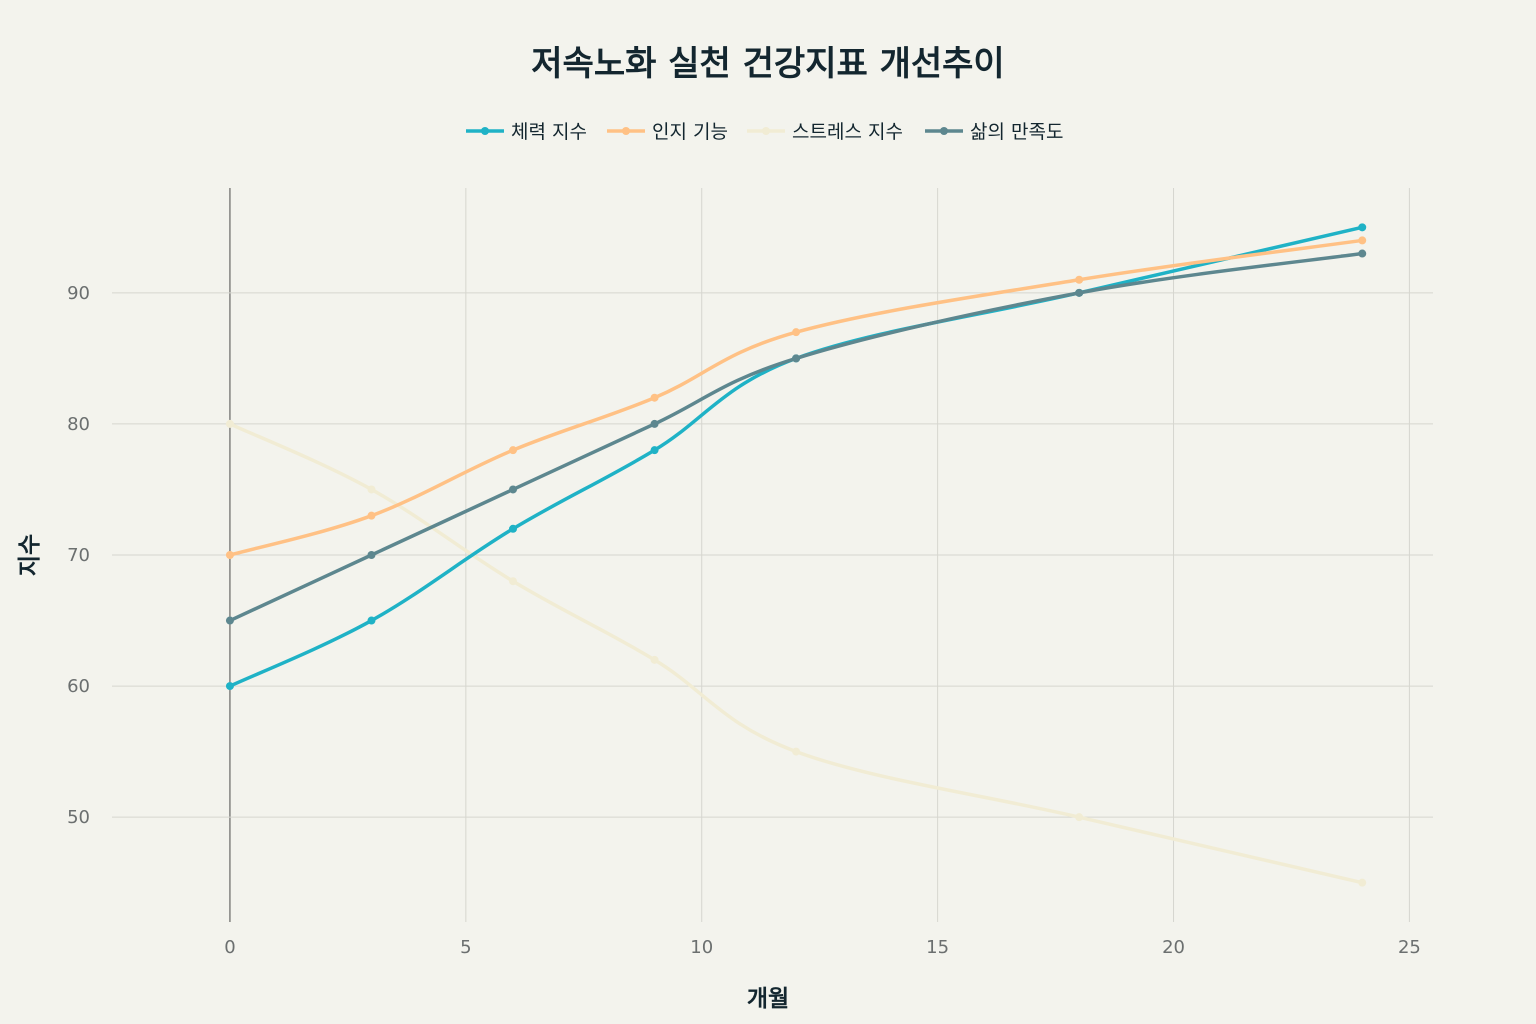  I want to click on y-tick-label-2: 70, so click(78, 555).